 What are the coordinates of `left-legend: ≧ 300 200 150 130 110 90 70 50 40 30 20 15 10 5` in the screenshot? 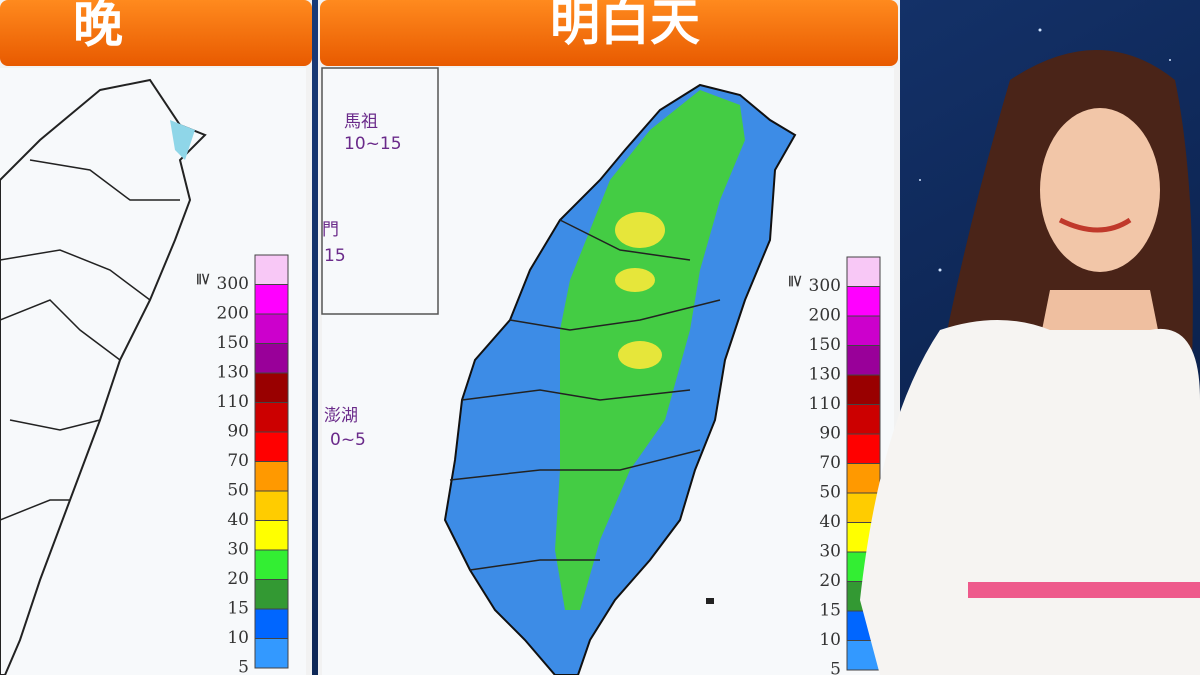 It's located at (241, 464).